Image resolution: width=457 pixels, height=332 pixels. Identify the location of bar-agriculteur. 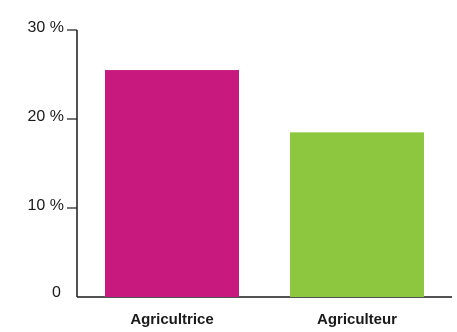
(357, 214).